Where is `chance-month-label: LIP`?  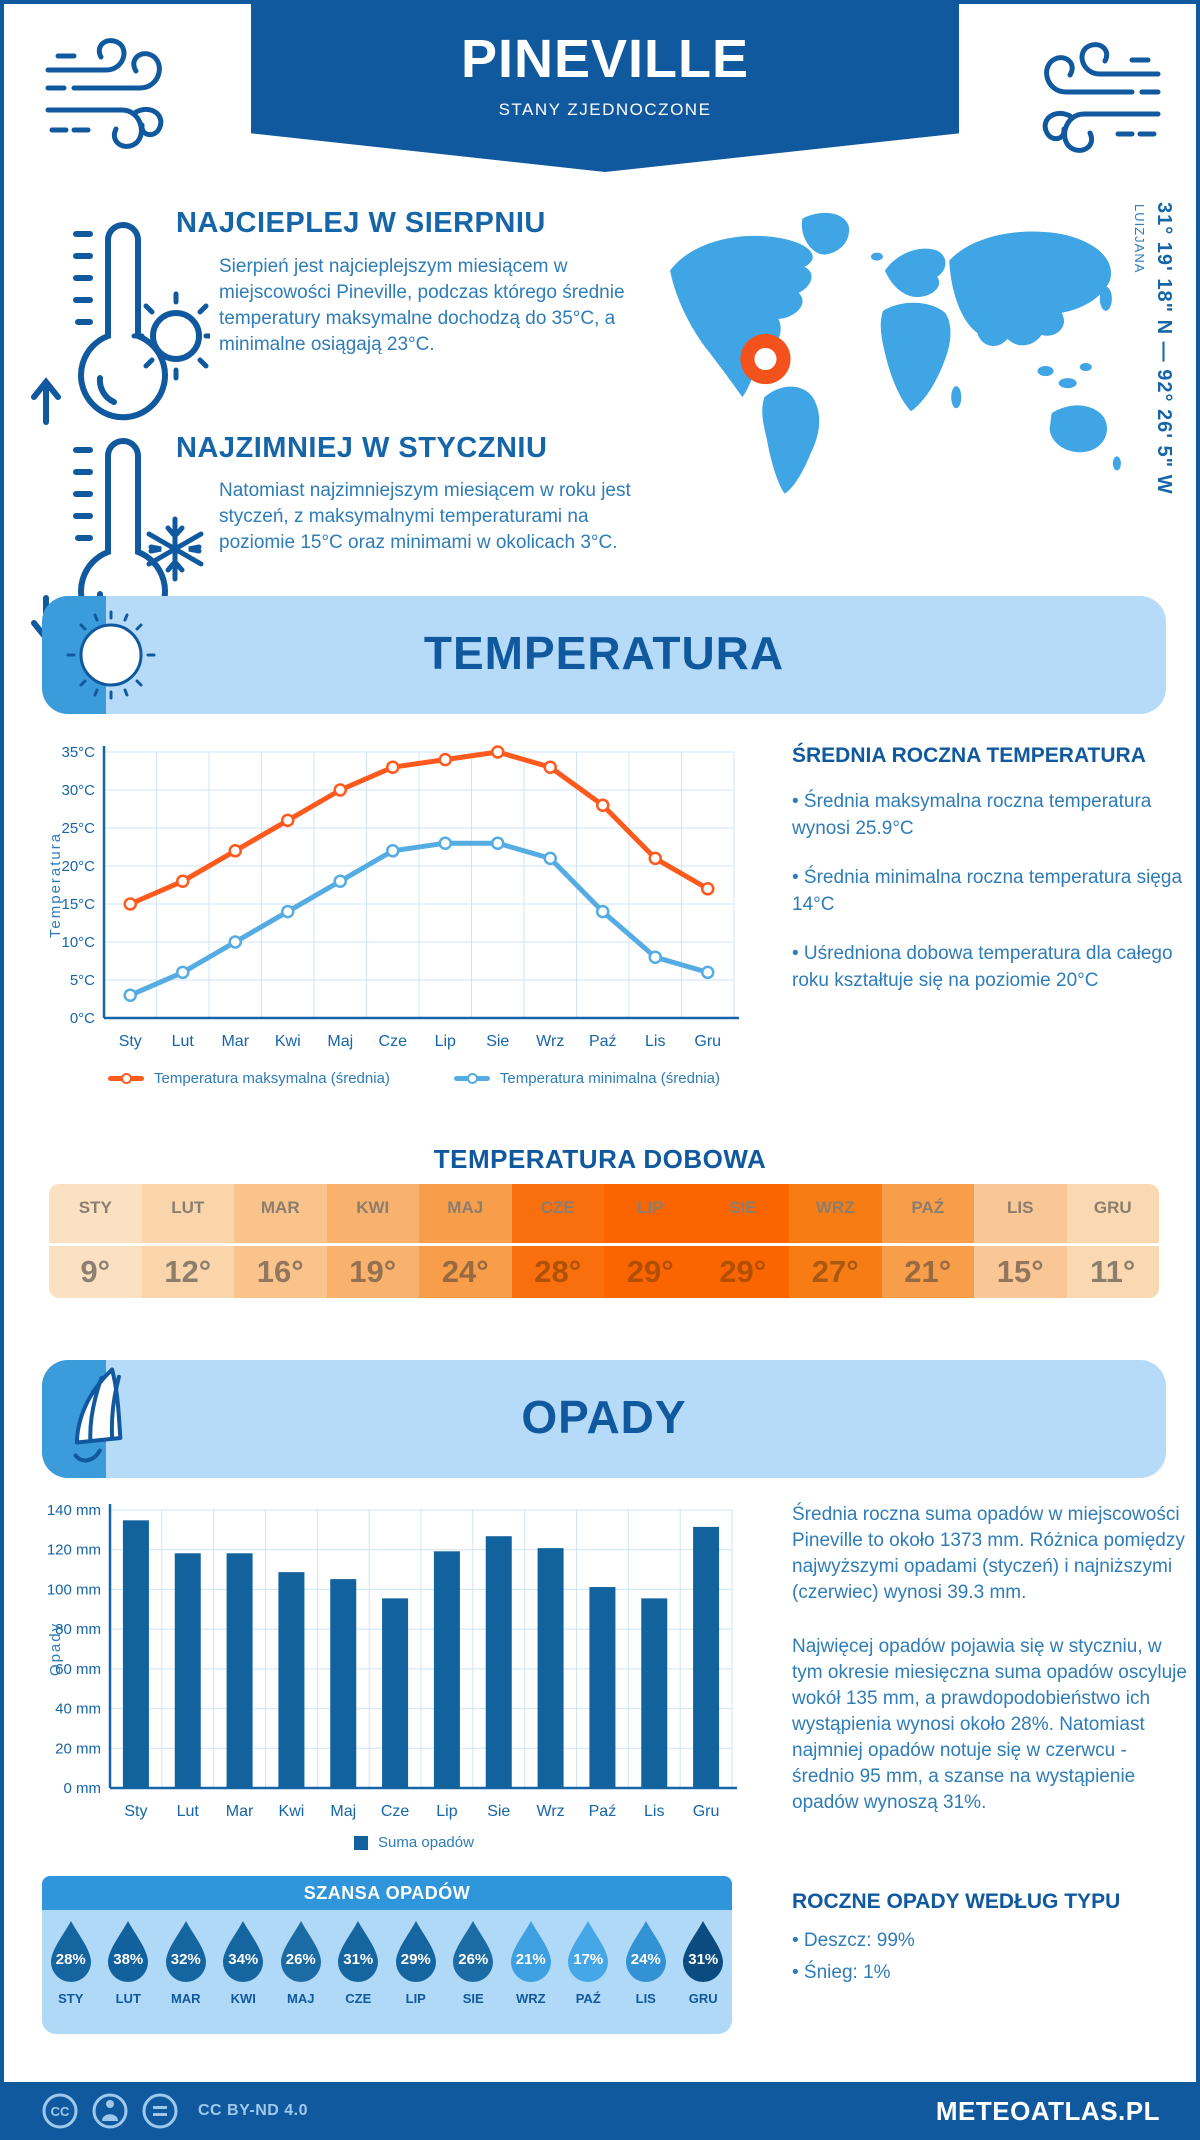 chance-month-label: LIP is located at coordinates (415, 1998).